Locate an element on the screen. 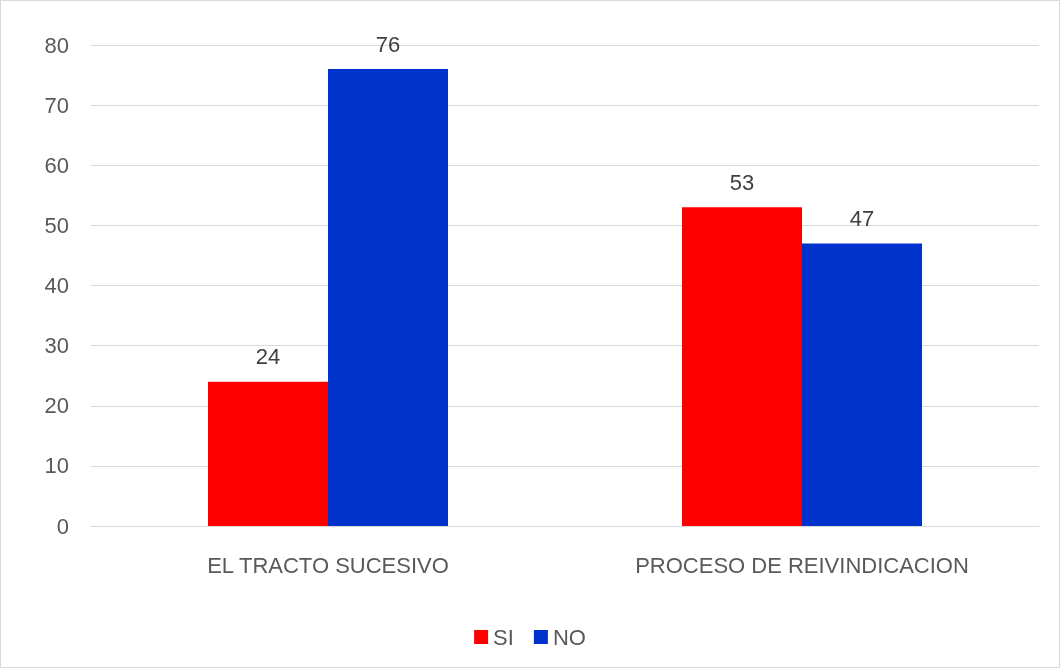 The height and width of the screenshot is (668, 1060). y-tick-label: 30 is located at coordinates (56, 346).